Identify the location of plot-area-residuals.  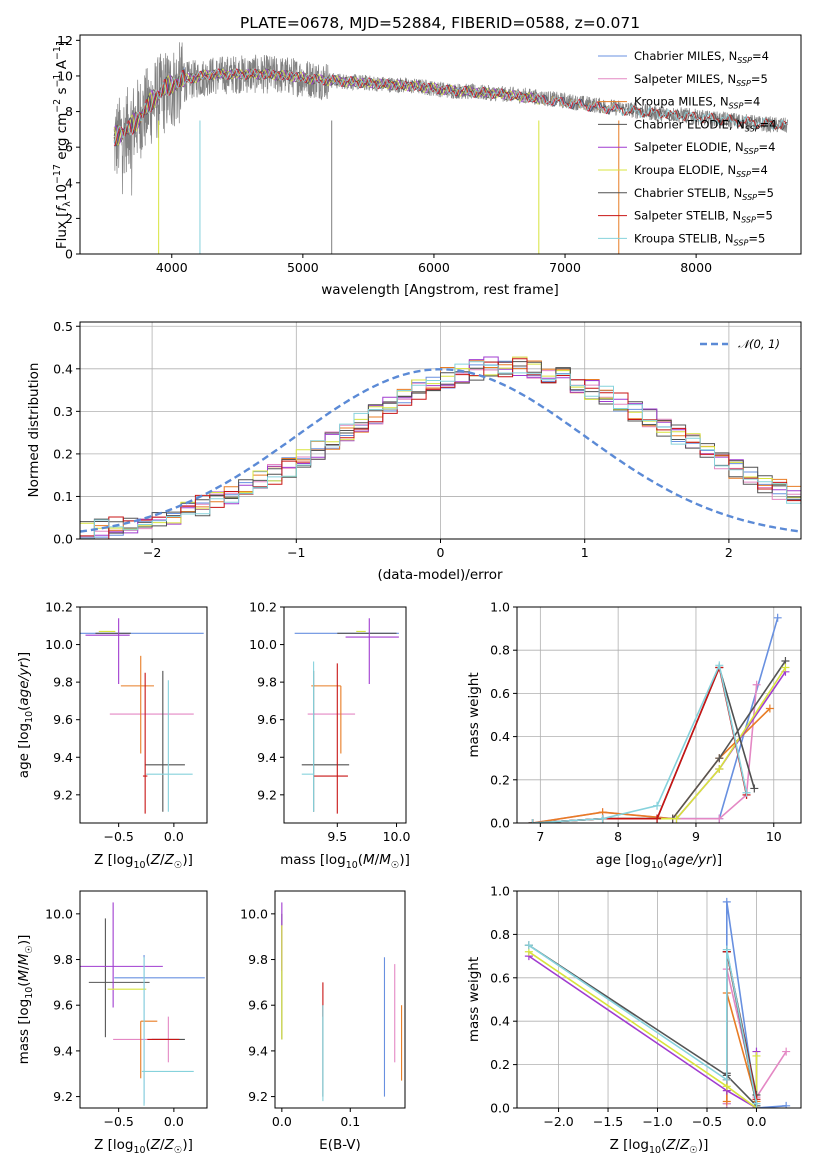
(440, 447).